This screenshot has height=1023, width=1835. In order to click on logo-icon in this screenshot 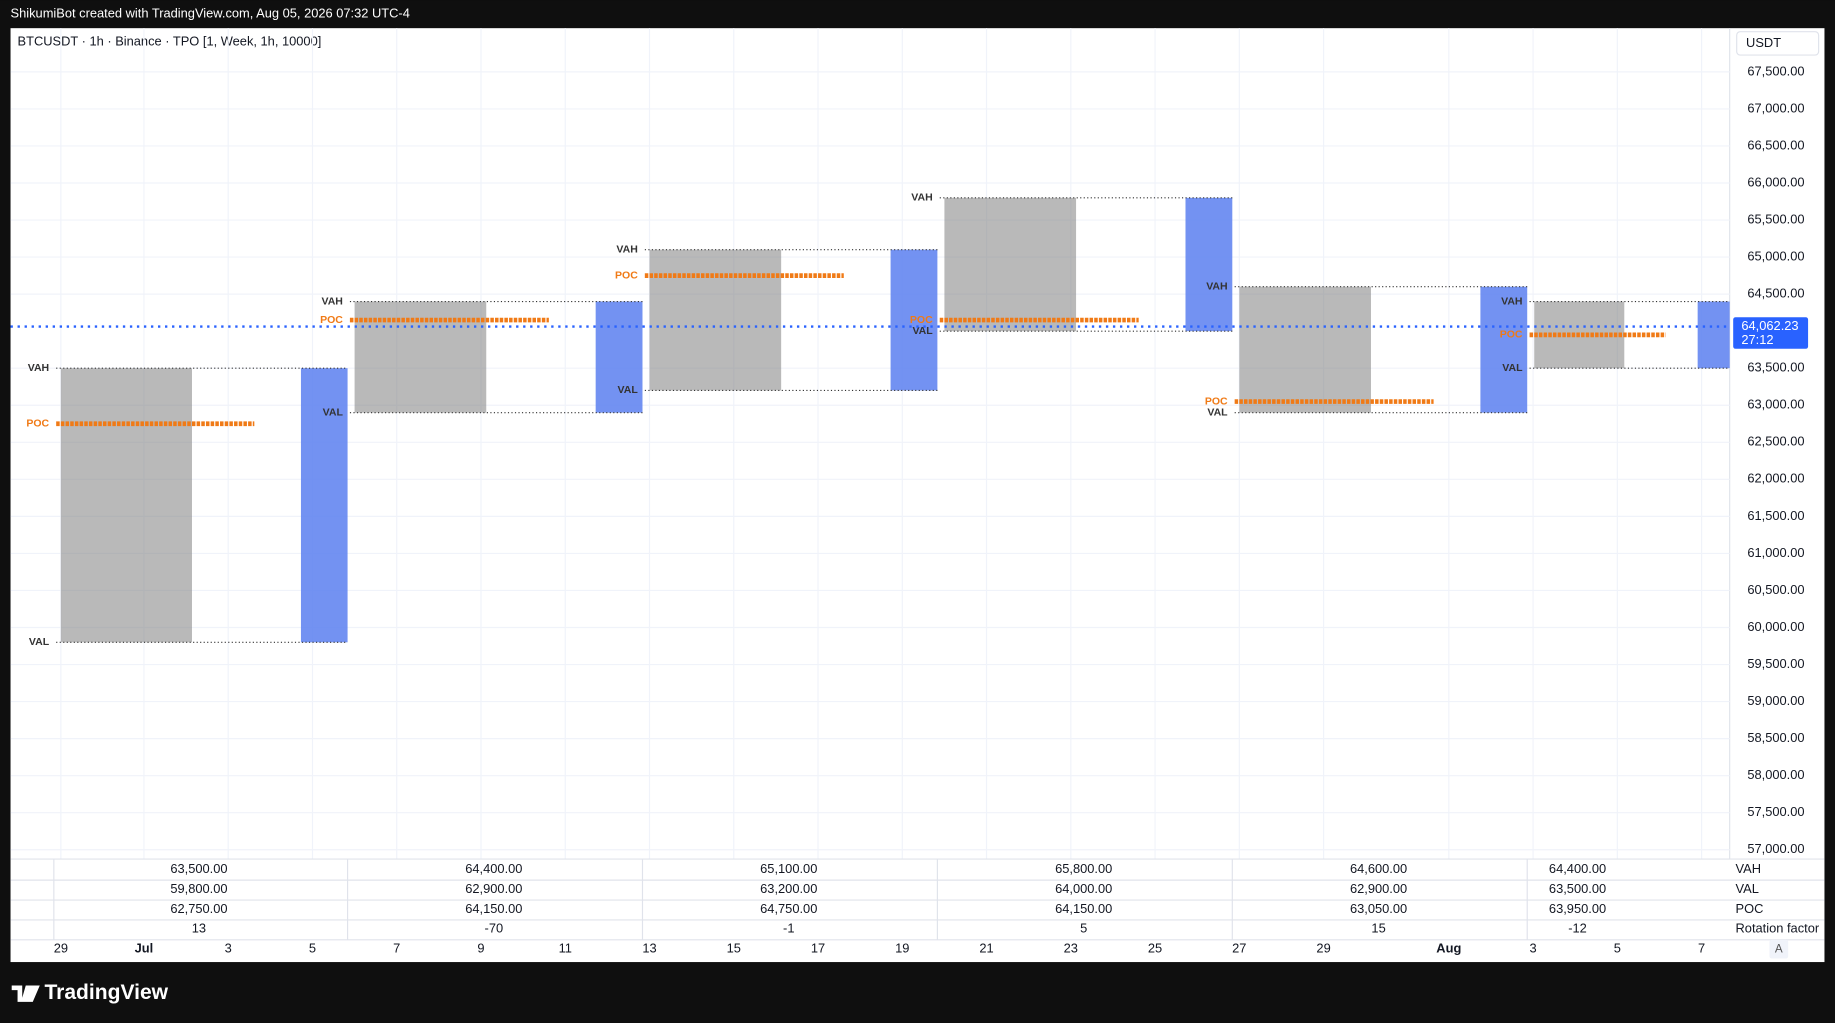, I will do `click(25, 993)`.